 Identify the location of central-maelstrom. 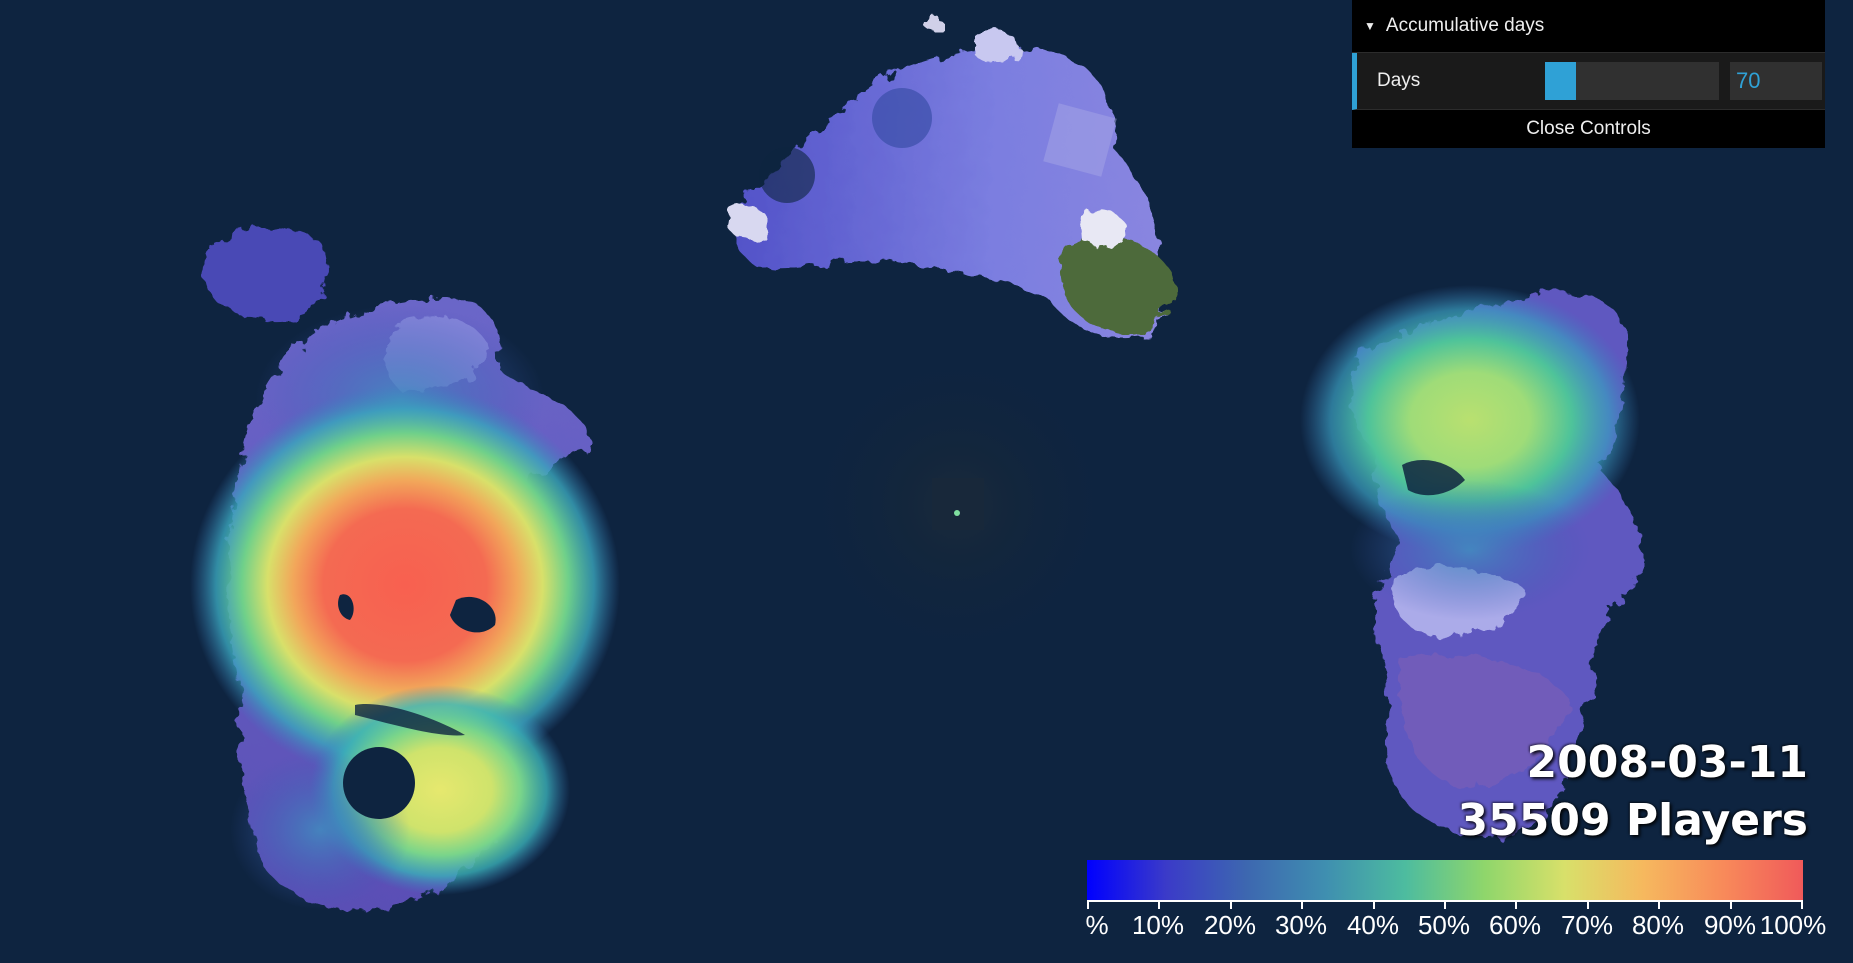
(958, 505).